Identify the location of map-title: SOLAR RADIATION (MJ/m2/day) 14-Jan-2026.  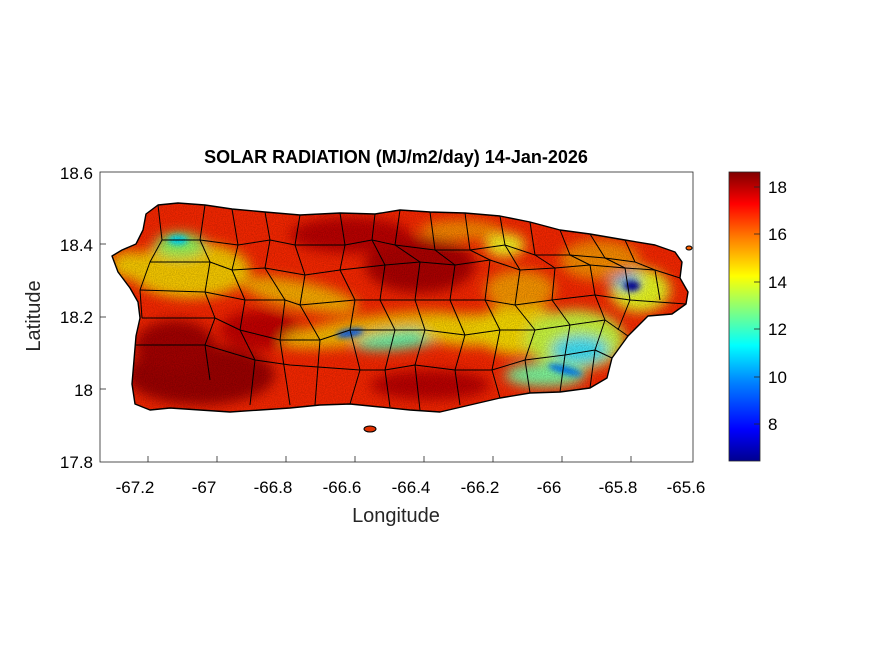
(396, 157).